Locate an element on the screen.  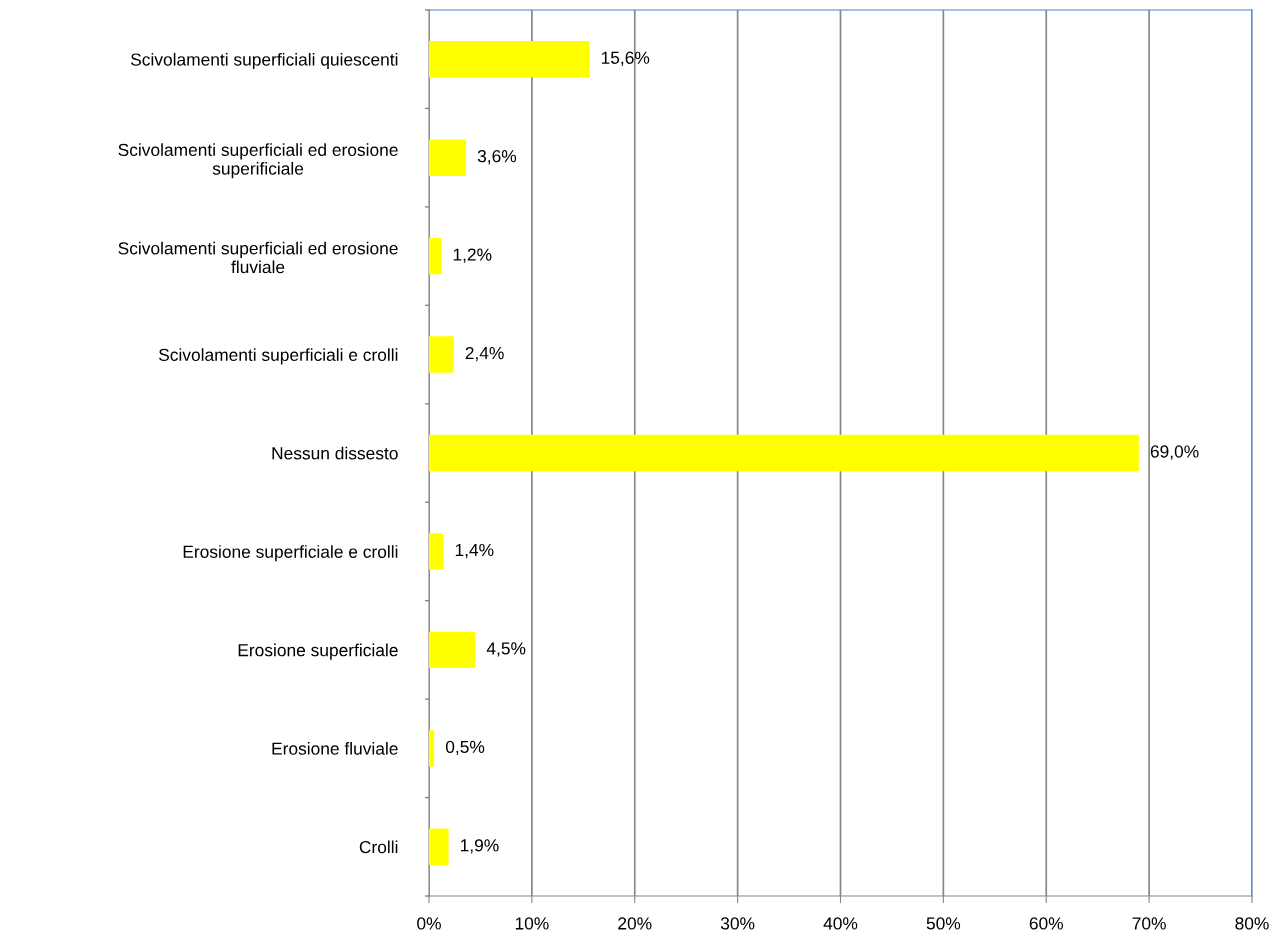
x-tick-label: 40% is located at coordinates (840, 923).